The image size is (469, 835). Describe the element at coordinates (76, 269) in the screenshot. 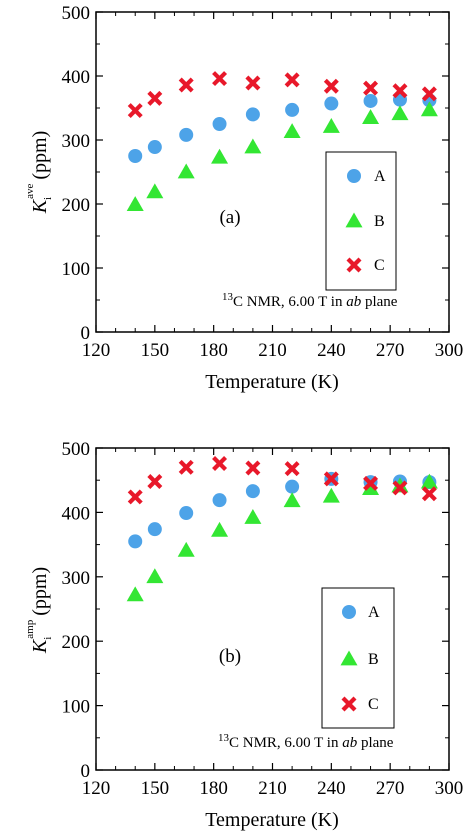

I see `y-tick-label: 100` at that location.